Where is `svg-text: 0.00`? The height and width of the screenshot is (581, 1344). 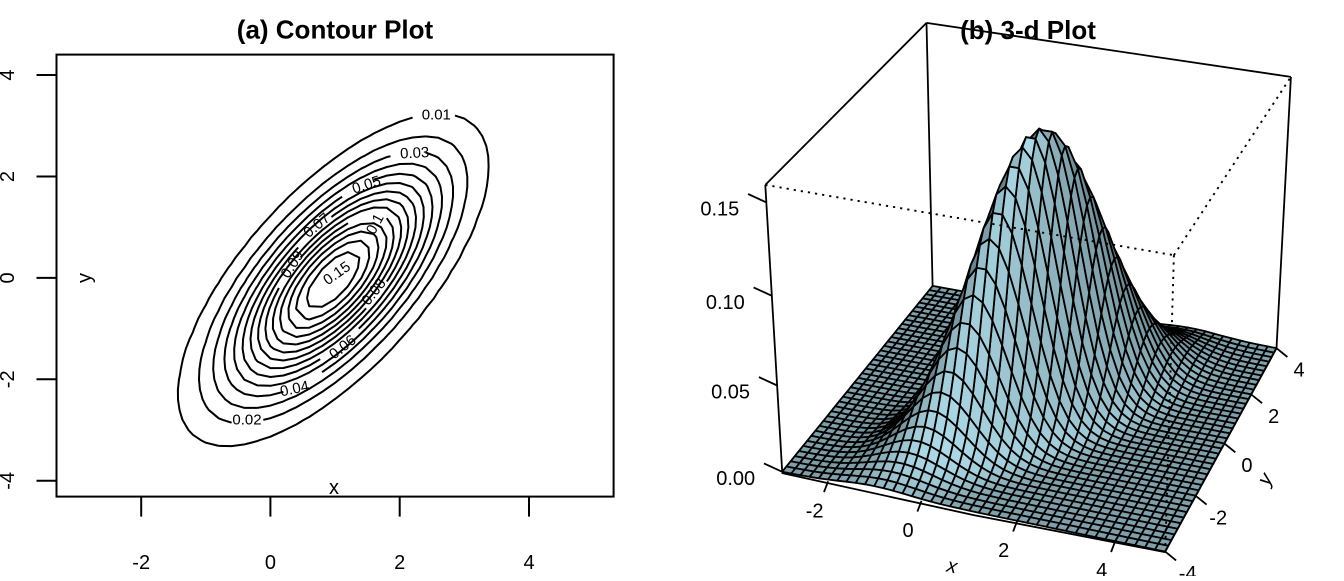 svg-text: 0.00 is located at coordinates (735, 479).